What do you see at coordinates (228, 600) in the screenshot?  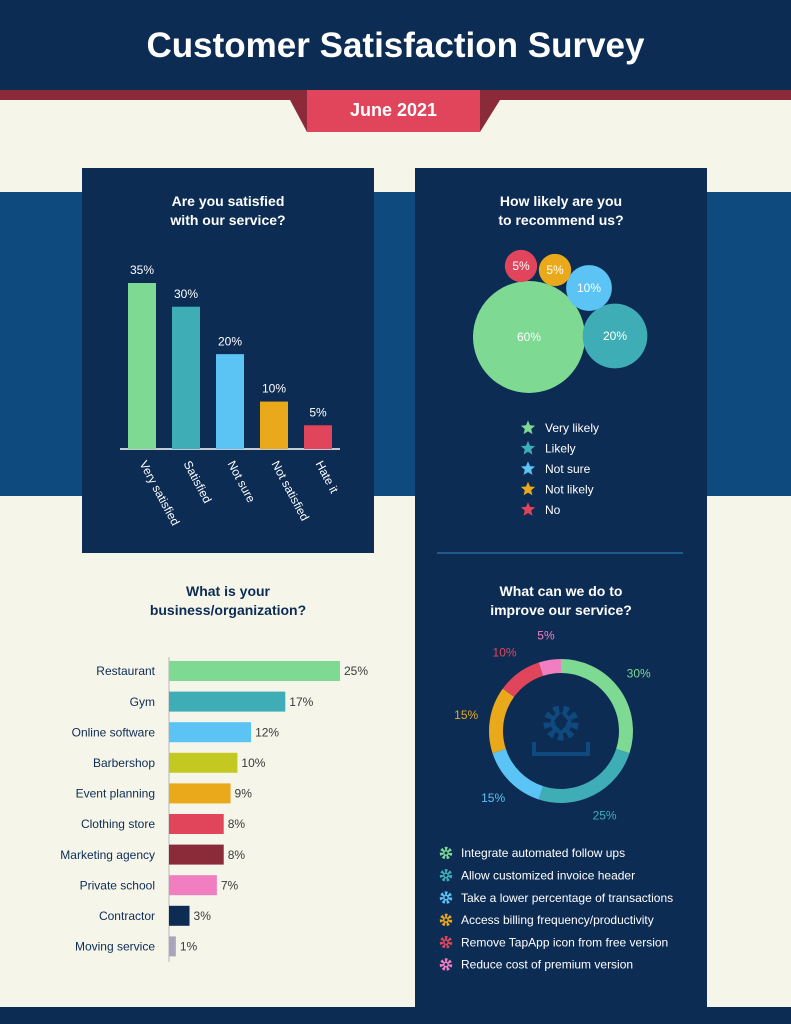 I see `chart-title: What is your business/organization?` at bounding box center [228, 600].